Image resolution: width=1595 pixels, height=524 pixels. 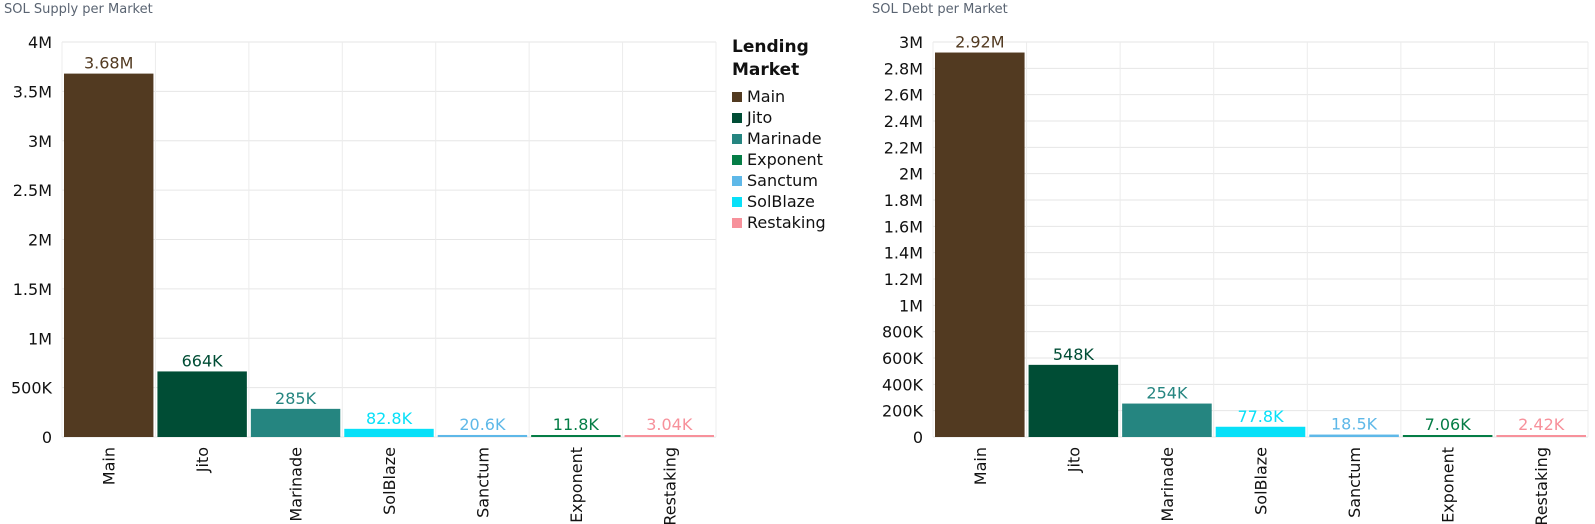 I want to click on debt-ytick-label: 2.2M, so click(x=903, y=147).